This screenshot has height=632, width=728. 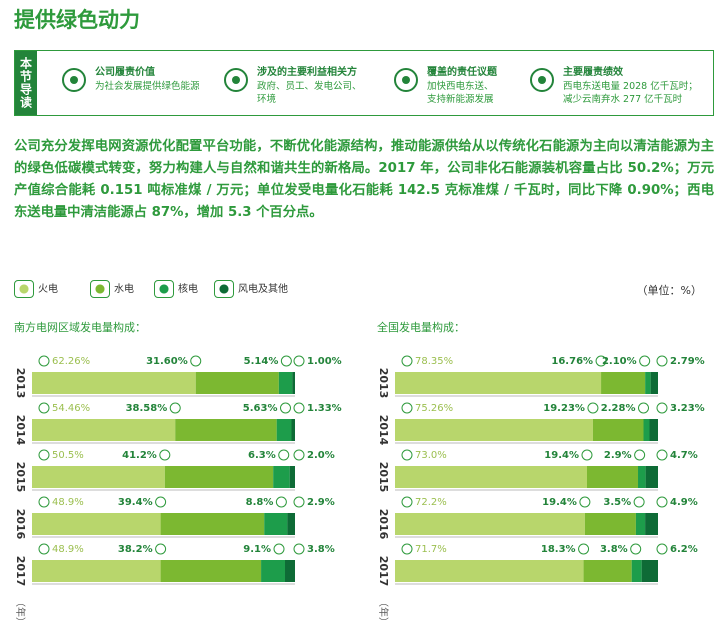 What do you see at coordinates (431, 502) in the screenshot?
I see `value-label: 72.2%` at bounding box center [431, 502].